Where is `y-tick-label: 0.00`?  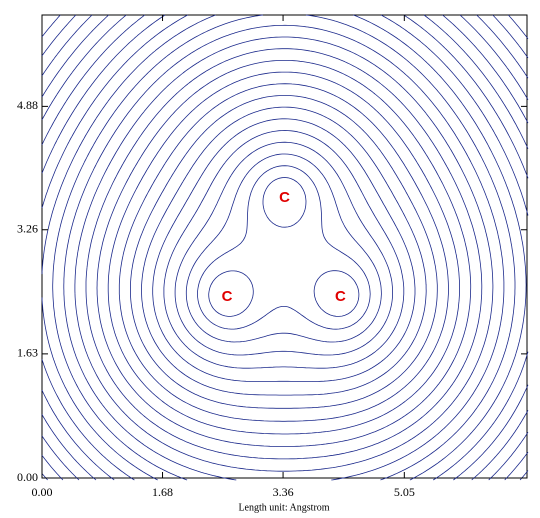
y-tick-label: 0.00 is located at coordinates (27, 477).